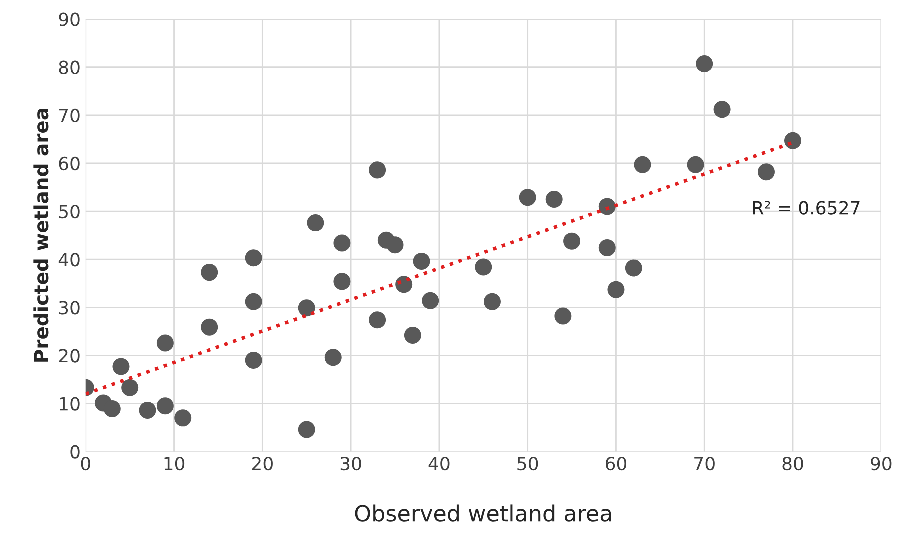 The image size is (904, 551). I want to click on y-tick-label: 10, so click(70, 404).